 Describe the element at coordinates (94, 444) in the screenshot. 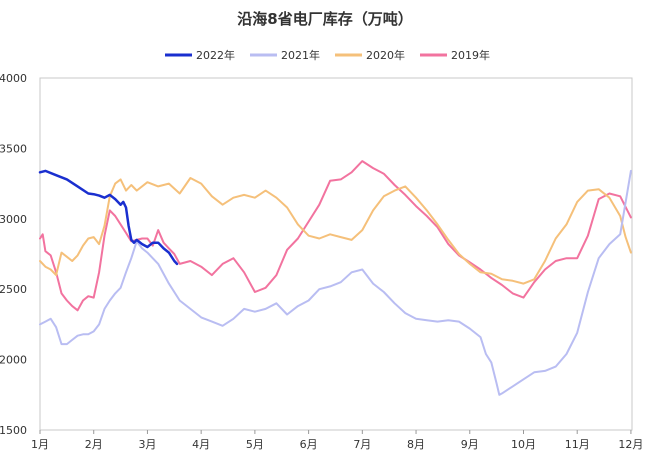

I see `x-tick-label: 2月` at that location.